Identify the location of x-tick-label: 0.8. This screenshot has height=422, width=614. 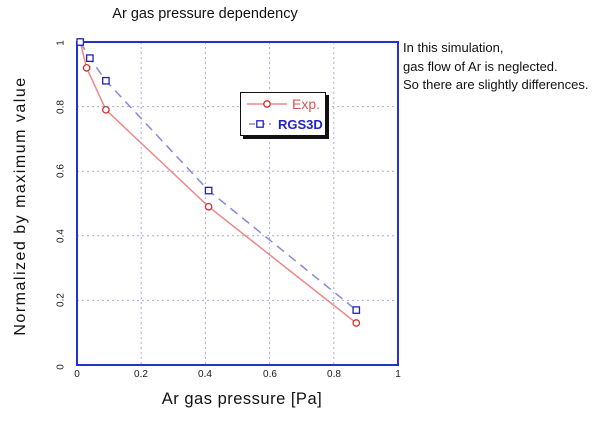
(334, 374).